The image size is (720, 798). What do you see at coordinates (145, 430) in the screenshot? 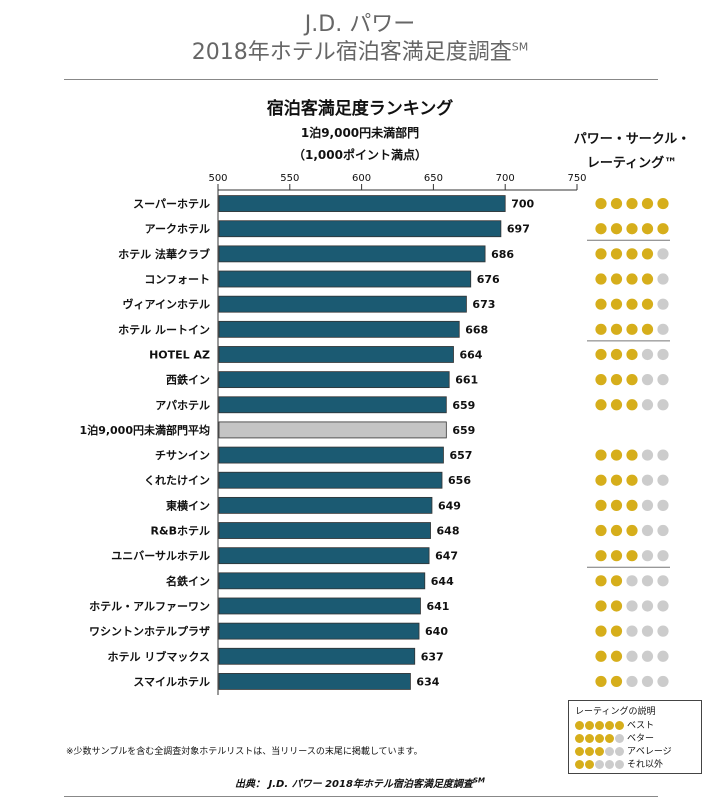
I see `category-label: 1泊9,000円未満部門平均` at bounding box center [145, 430].